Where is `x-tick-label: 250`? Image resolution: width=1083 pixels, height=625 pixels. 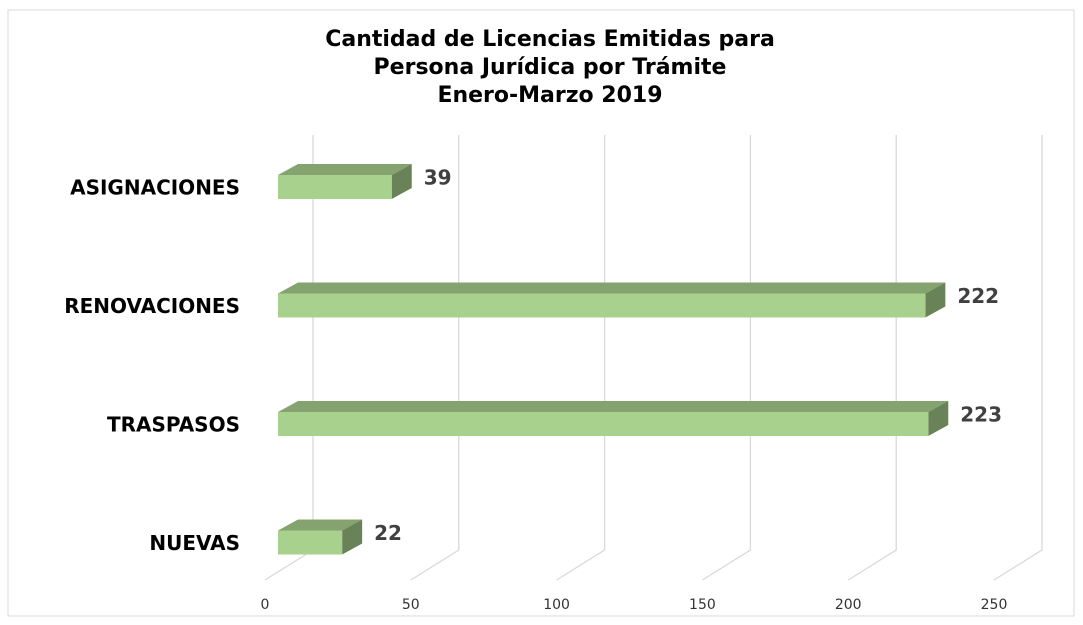 x-tick-label: 250 is located at coordinates (994, 605).